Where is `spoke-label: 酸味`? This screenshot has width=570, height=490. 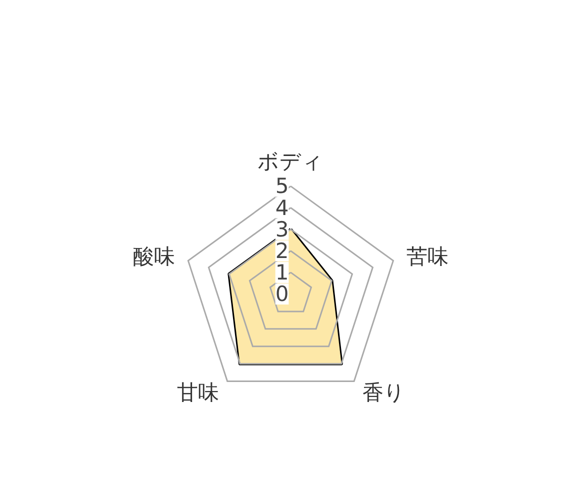 spoke-label: 酸味 is located at coordinates (153, 256).